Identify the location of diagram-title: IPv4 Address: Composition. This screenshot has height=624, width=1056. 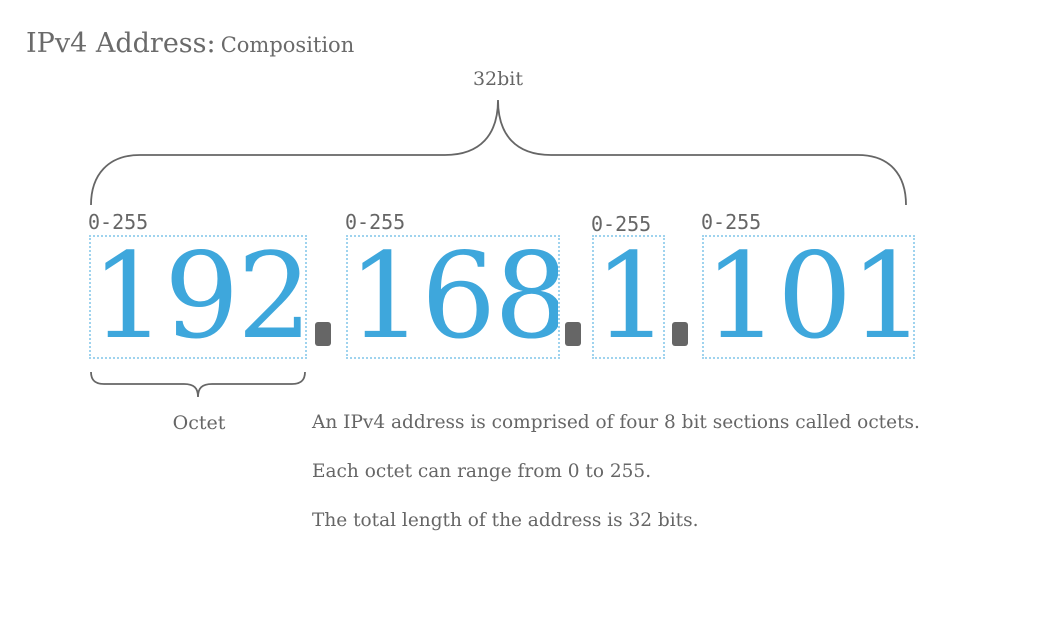
(190, 43).